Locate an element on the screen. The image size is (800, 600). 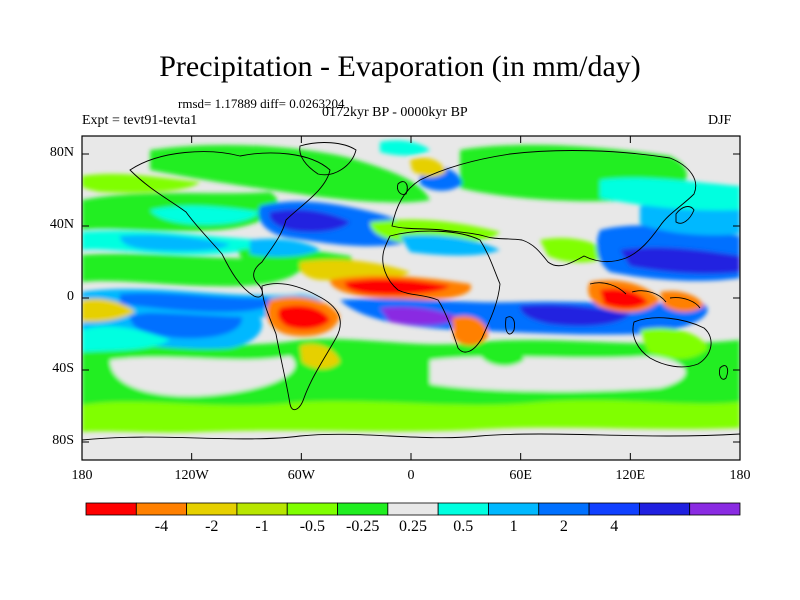
lon-label: 120W is located at coordinates (191, 475).